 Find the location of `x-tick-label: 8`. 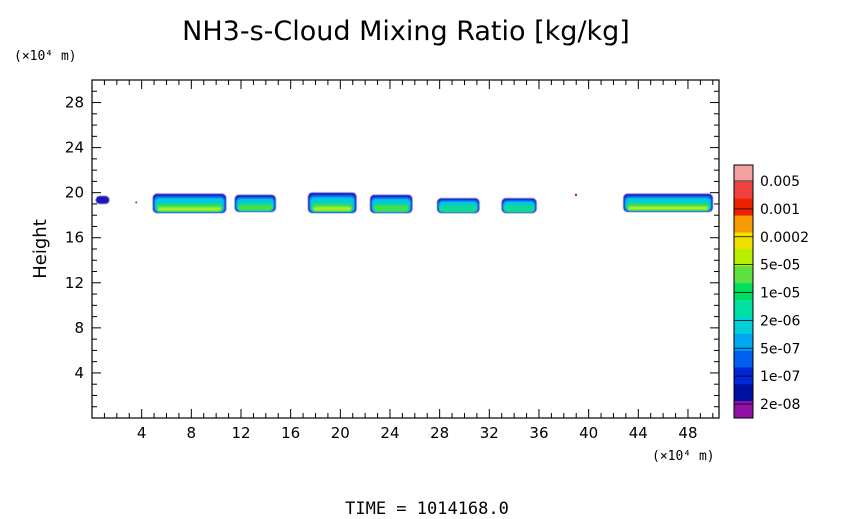

x-tick-label: 8 is located at coordinates (192, 433).